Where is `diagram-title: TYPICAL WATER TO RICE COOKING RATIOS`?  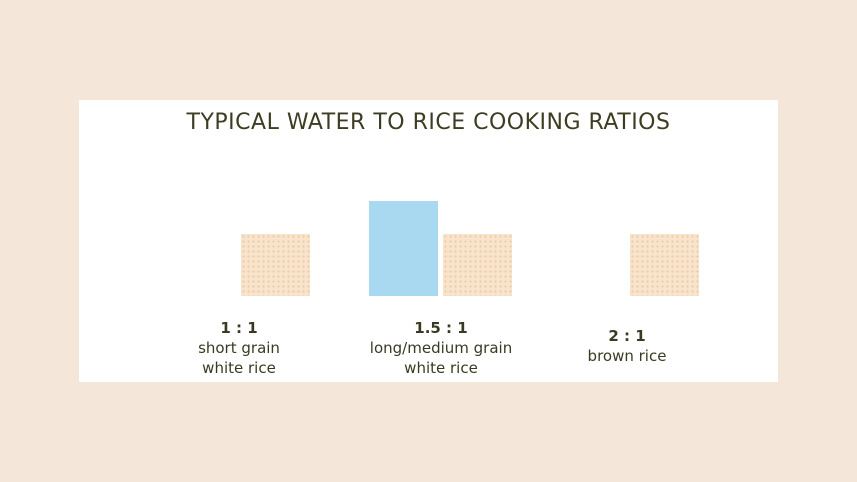 diagram-title: TYPICAL WATER TO RICE COOKING RATIOS is located at coordinates (428, 122).